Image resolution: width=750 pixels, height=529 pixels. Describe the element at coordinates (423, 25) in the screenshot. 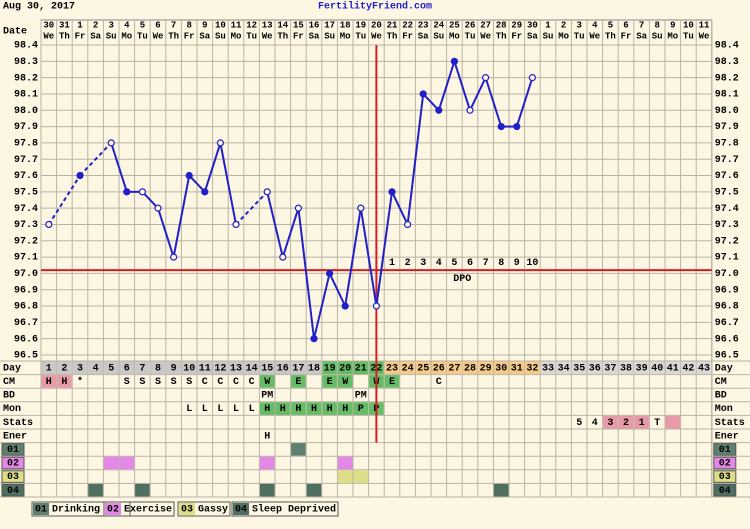

I see `date-label: 23` at that location.